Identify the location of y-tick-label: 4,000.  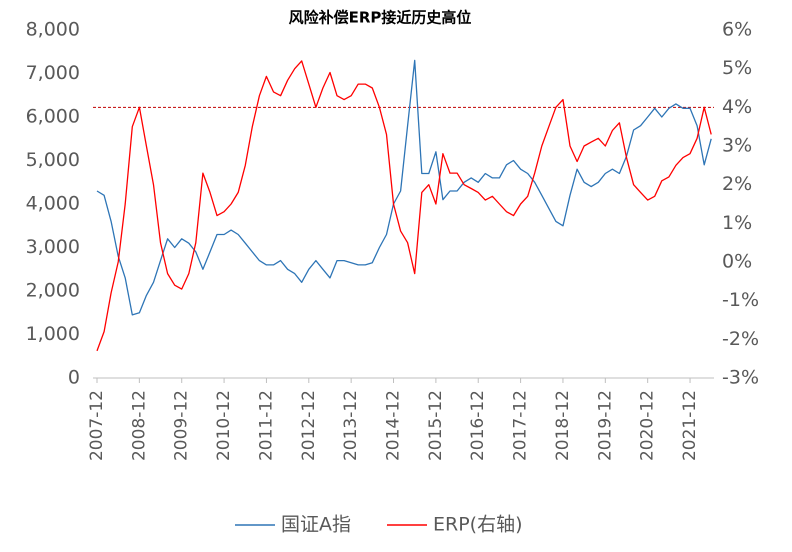
(53, 204).